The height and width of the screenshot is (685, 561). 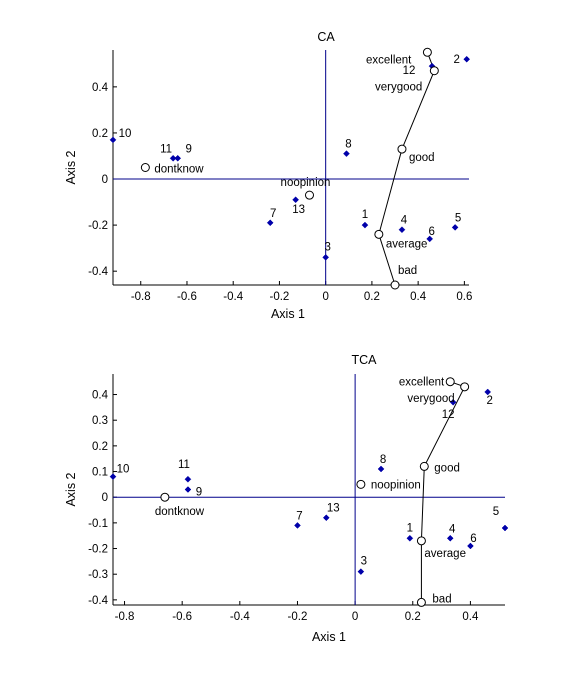 I want to click on y-tick-label: 0.2, so click(x=100, y=134).